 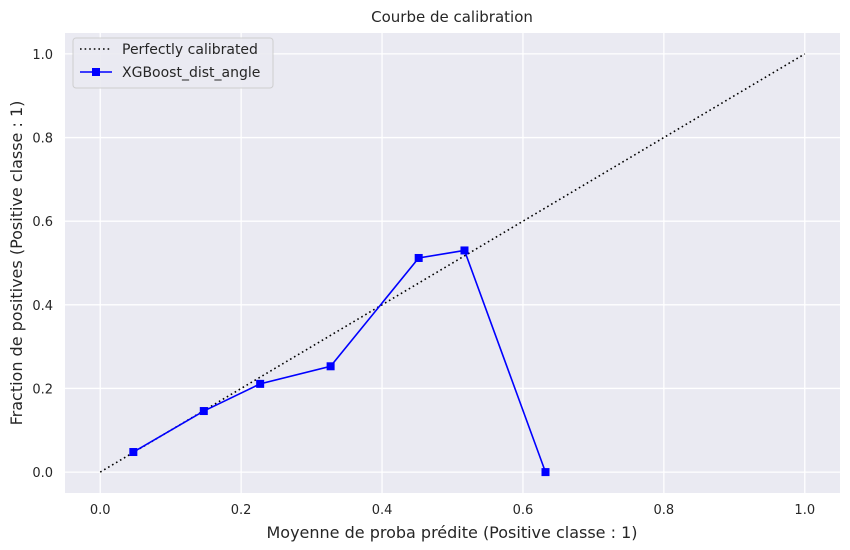 What do you see at coordinates (42, 55) in the screenshot?
I see `y-tick-label: 1.0` at bounding box center [42, 55].